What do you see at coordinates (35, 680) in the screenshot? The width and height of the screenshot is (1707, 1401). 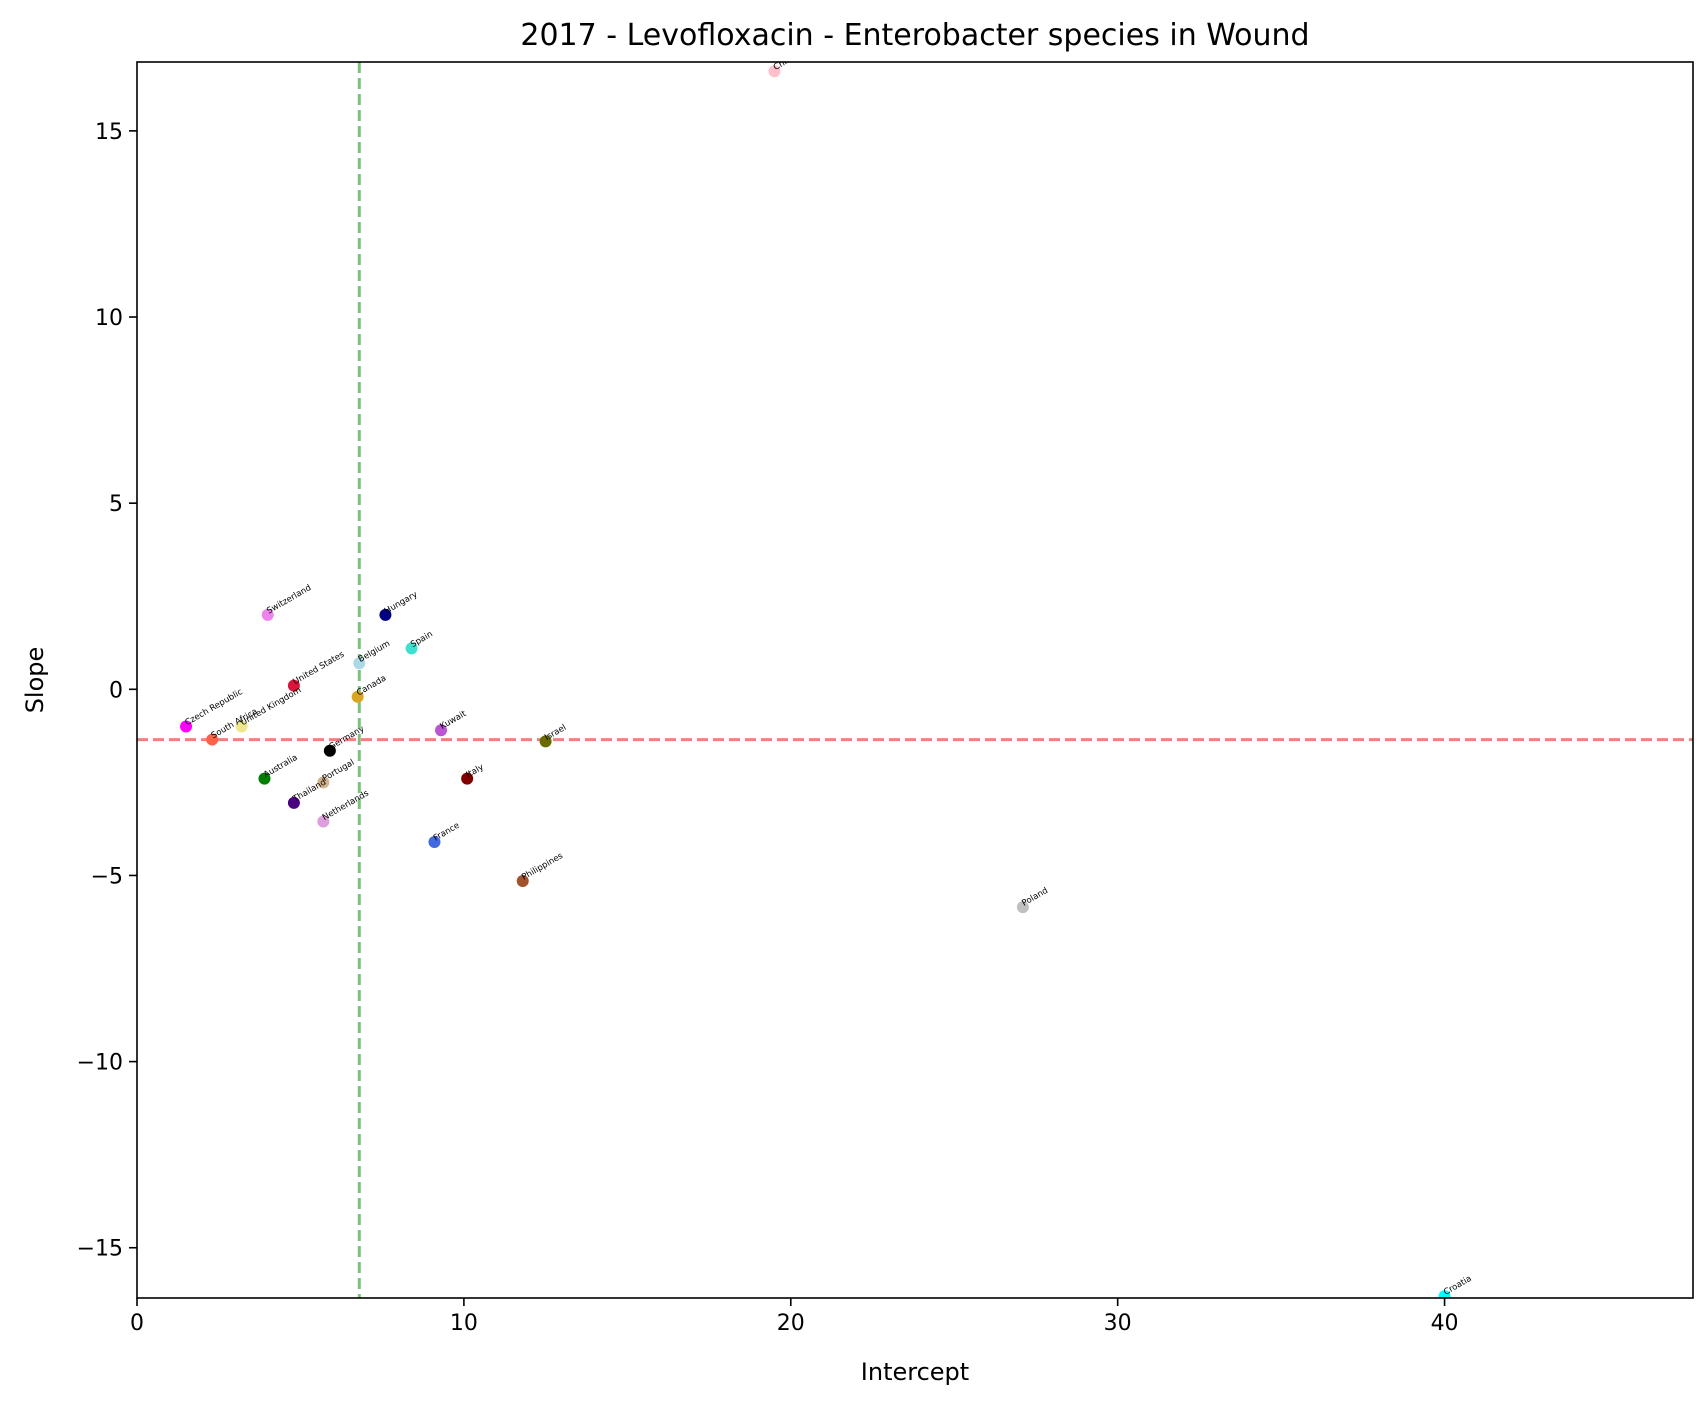 I see `y-axis-label: Slope` at bounding box center [35, 680].